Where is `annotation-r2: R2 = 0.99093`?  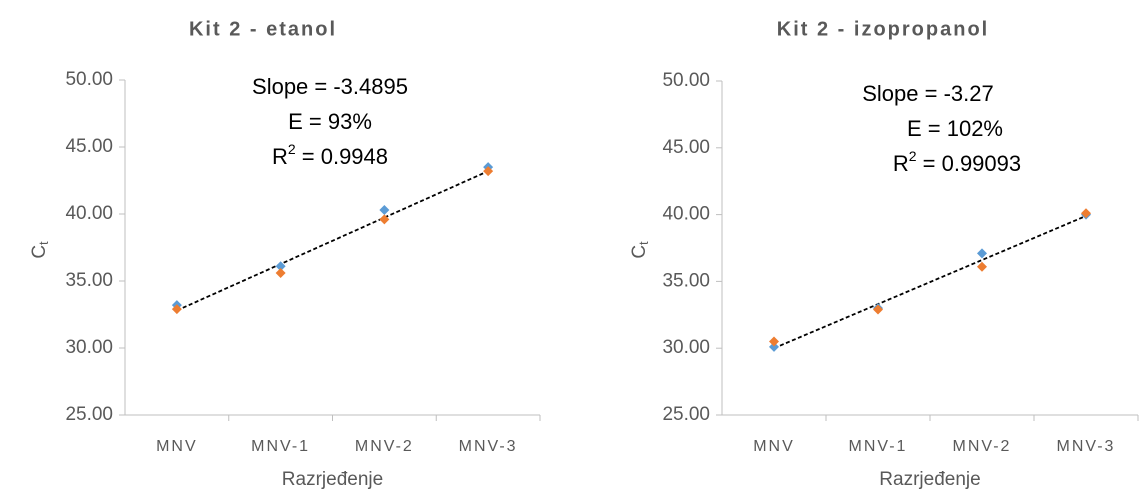
annotation-r2: R2 = 0.99093 is located at coordinates (957, 162).